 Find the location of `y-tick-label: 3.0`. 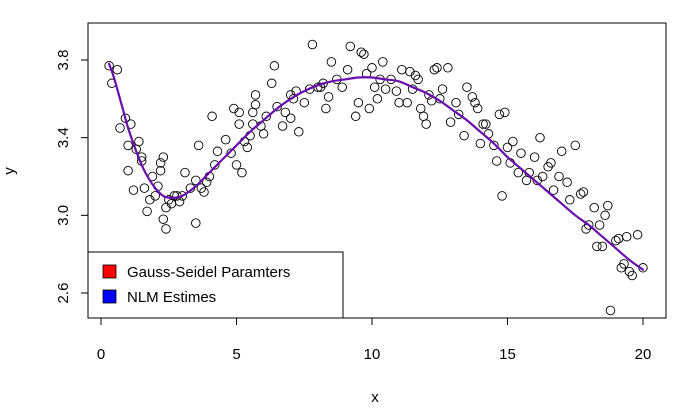

y-tick-label: 3.0 is located at coordinates (63, 215).